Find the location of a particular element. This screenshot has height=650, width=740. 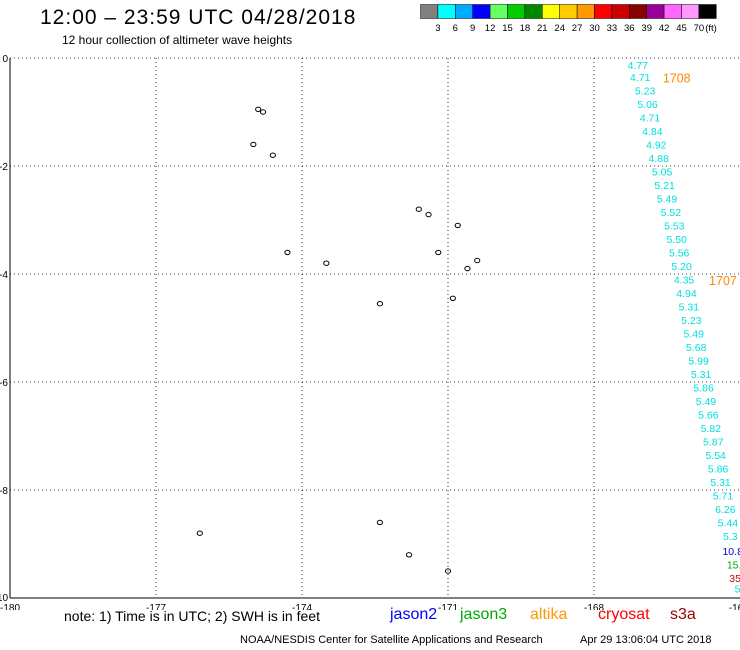

wave-height-point: 4.77 is located at coordinates (638, 66).